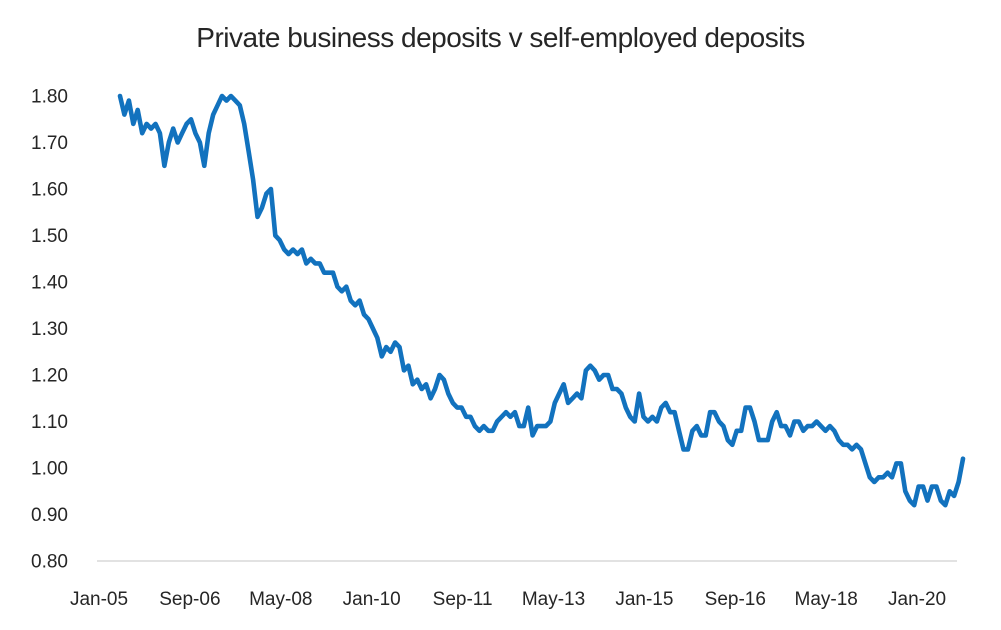 This screenshot has width=1001, height=630. What do you see at coordinates (49, 376) in the screenshot?
I see `y-axis-tick-label: 1.20` at bounding box center [49, 376].